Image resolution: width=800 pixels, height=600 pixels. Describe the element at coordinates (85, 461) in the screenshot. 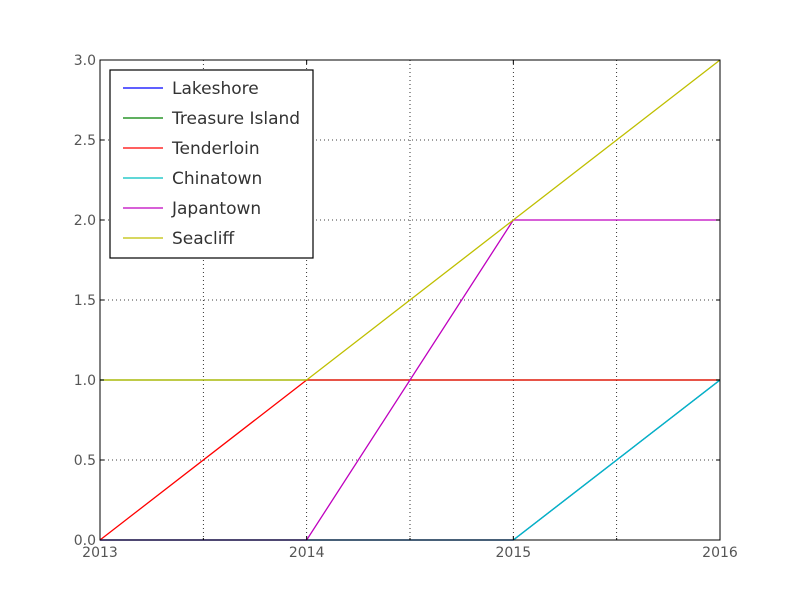

I see `y-tick-label: 0.5` at that location.